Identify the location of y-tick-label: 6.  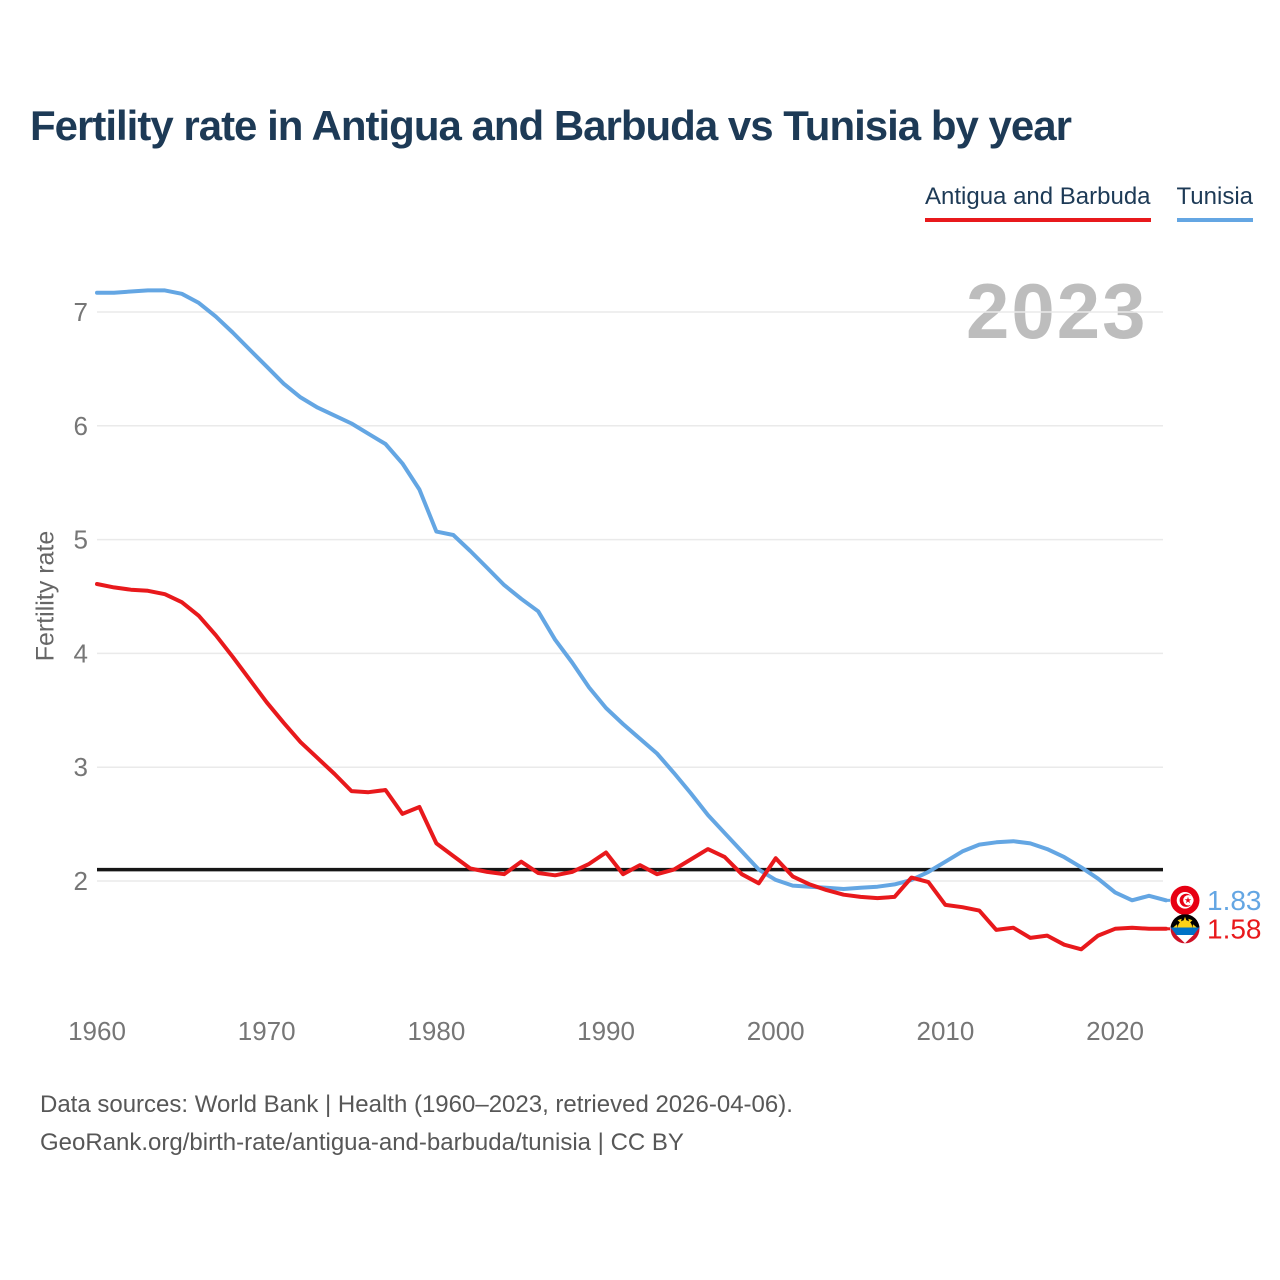
(81, 426).